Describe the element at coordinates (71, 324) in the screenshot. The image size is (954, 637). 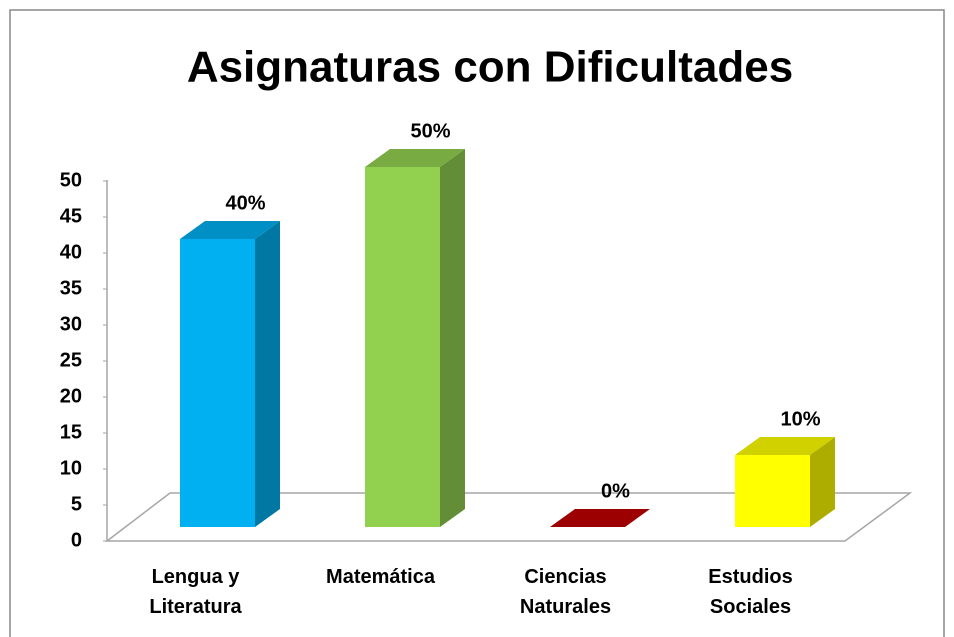
I see `y-tick-label: 30` at that location.